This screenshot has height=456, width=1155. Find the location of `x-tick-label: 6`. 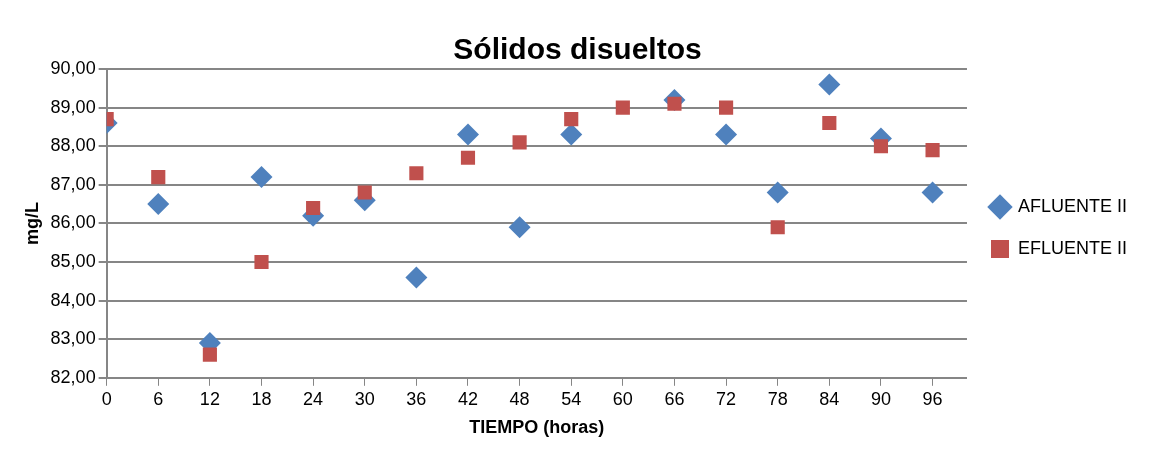

x-tick-label: 6 is located at coordinates (158, 398).